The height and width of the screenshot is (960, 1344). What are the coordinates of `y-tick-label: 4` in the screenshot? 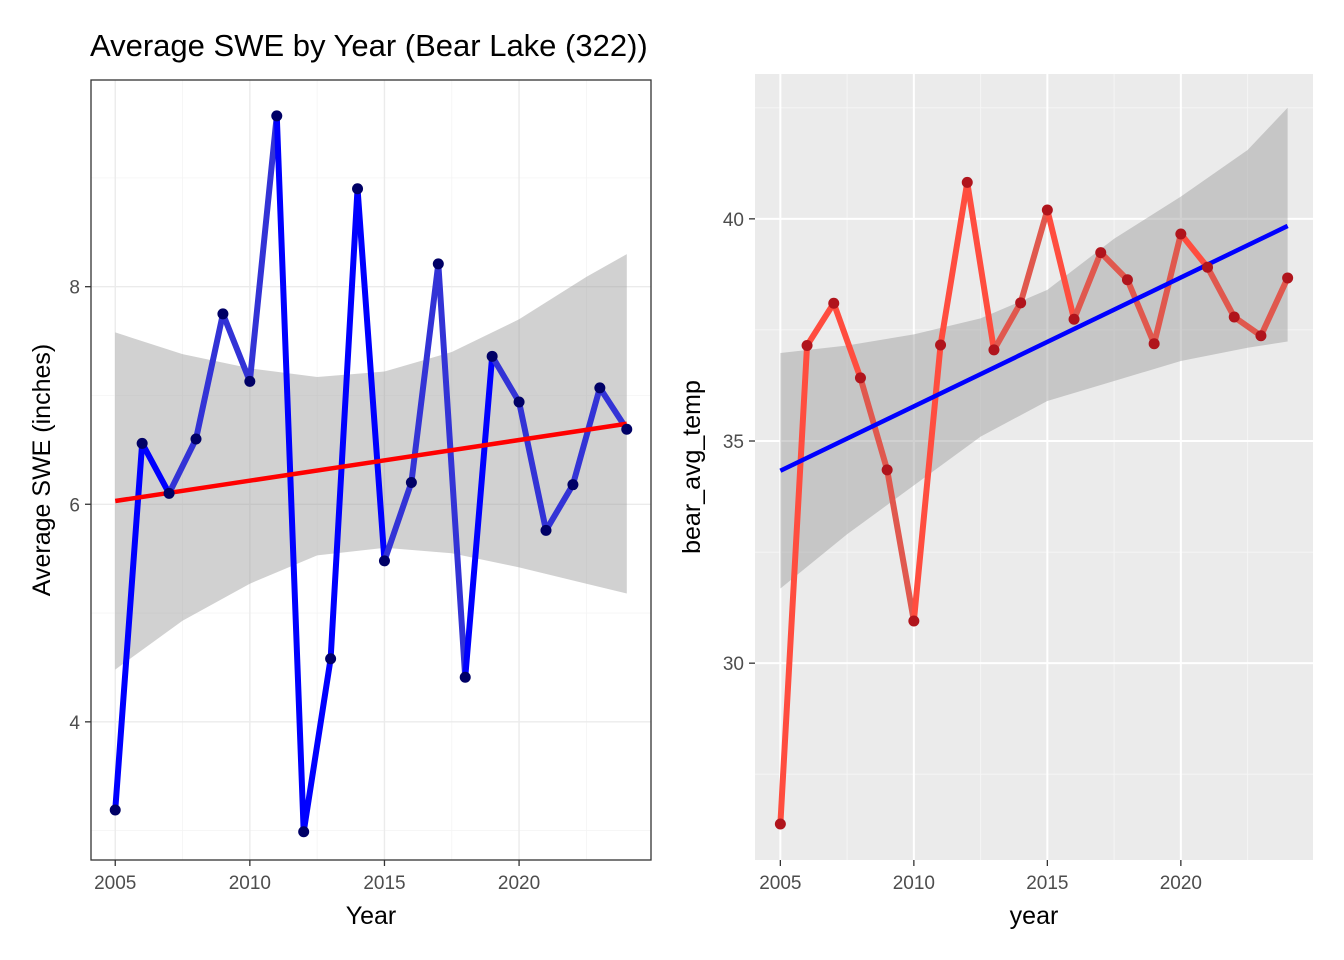 It's located at (74, 723).